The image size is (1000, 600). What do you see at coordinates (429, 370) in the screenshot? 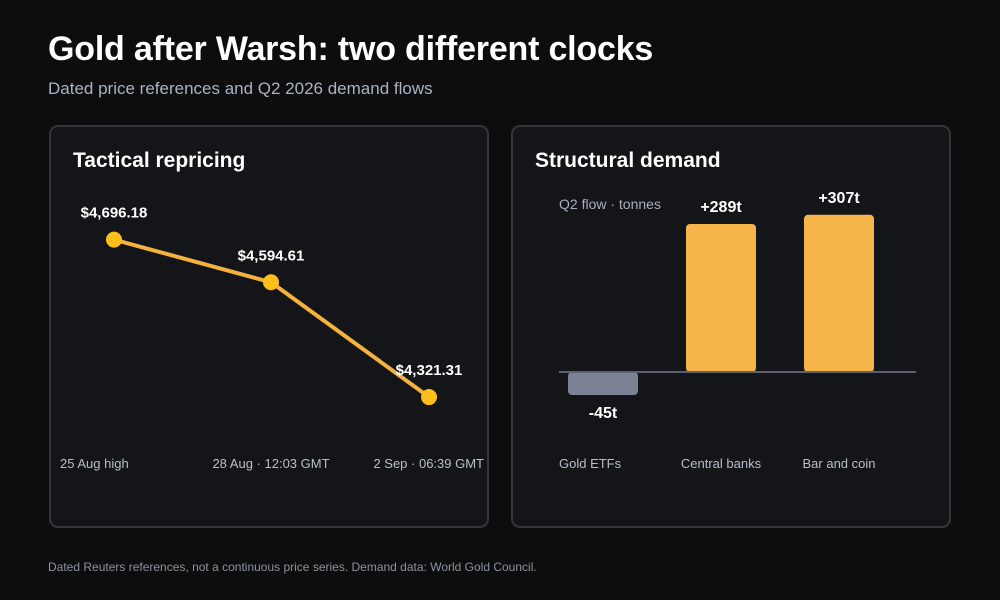
I see `price-label-3: $4,321.31` at bounding box center [429, 370].